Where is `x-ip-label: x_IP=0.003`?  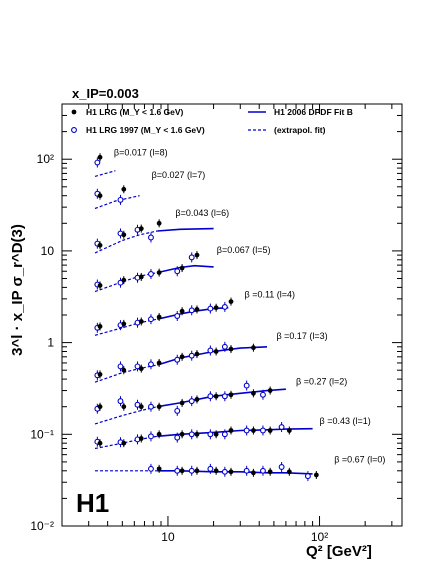 x-ip-label: x_IP=0.003 is located at coordinates (105, 93).